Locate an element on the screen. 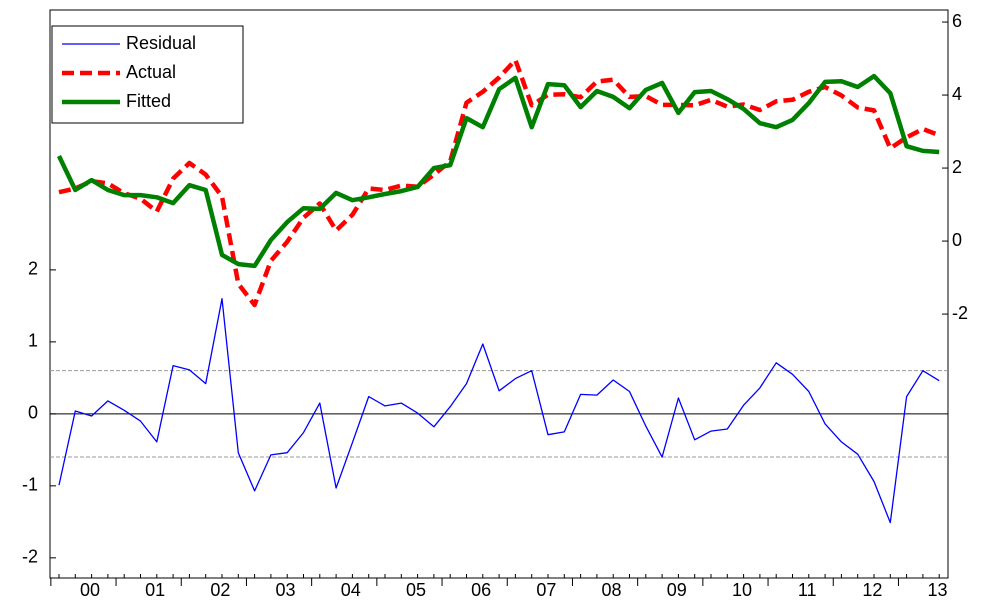 This screenshot has height=605, width=994. y-tick-label: 2 is located at coordinates (33, 269).